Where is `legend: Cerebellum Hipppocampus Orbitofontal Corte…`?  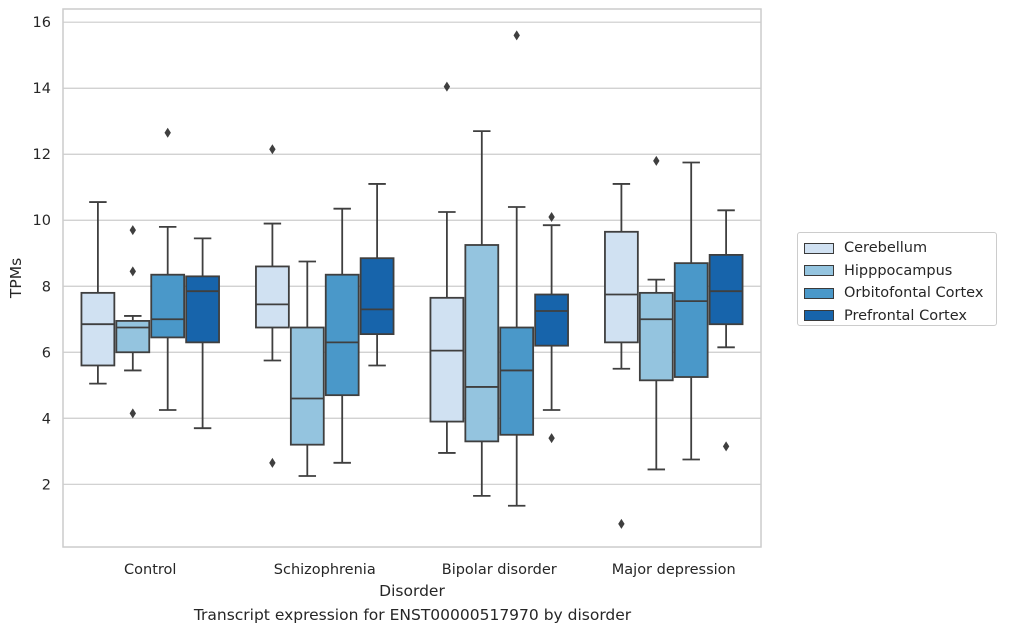 legend: Cerebellum Hipppocampus Orbitofontal Corte… is located at coordinates (897, 279).